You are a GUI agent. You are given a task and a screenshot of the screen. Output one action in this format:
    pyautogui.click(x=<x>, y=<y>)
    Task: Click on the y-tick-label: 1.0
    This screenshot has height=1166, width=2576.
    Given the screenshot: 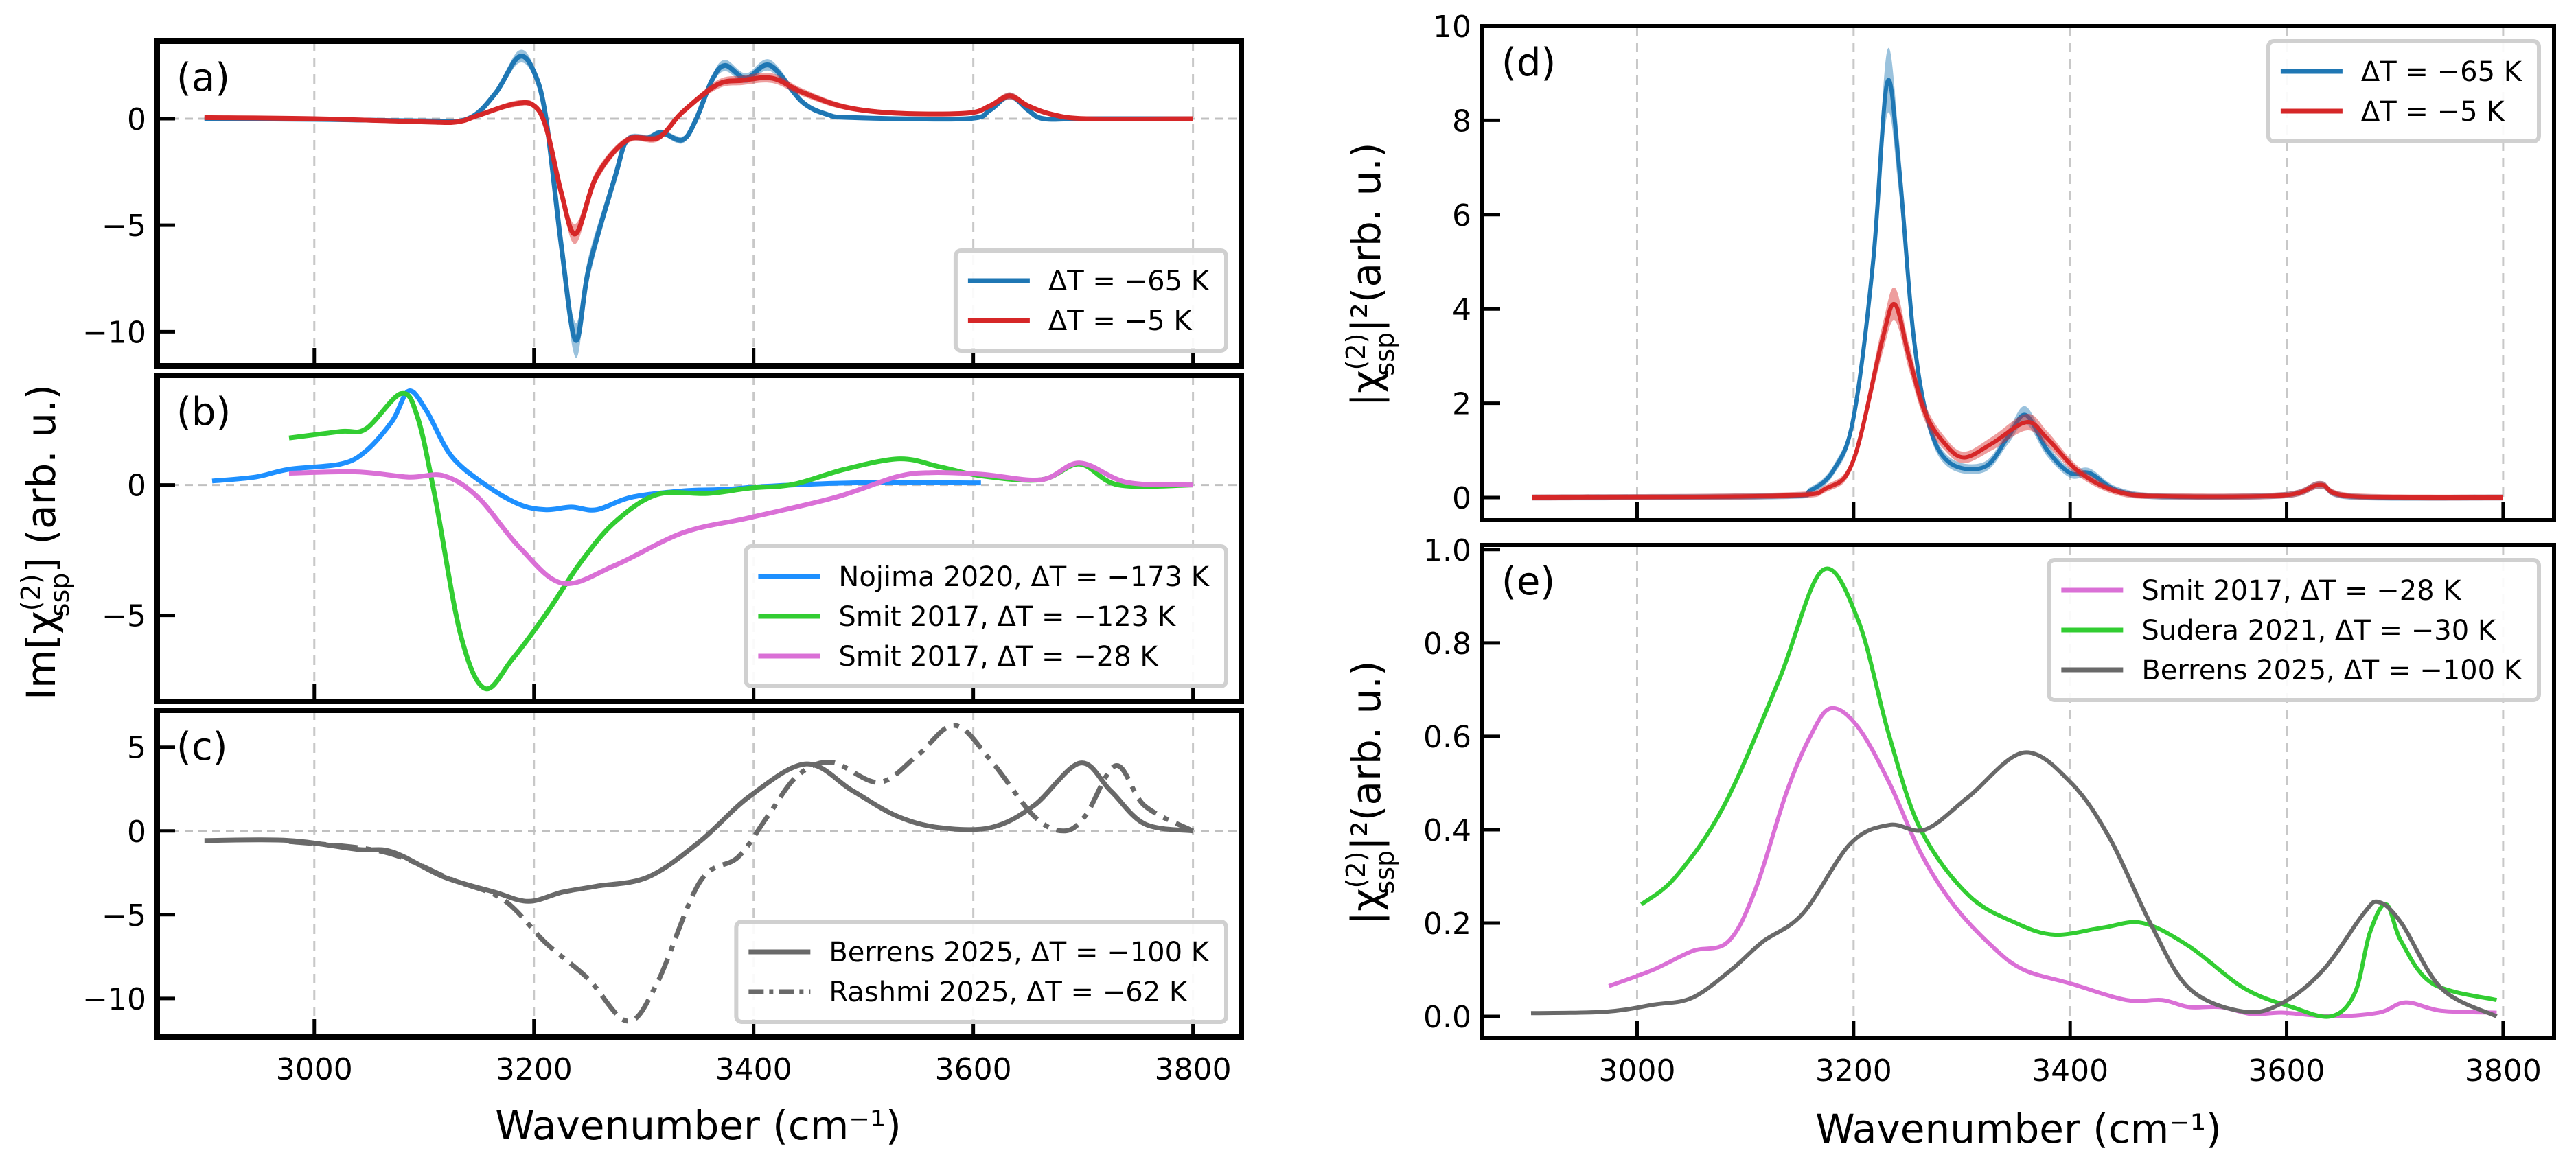 What is the action you would take?
    pyautogui.click(x=1447, y=550)
    